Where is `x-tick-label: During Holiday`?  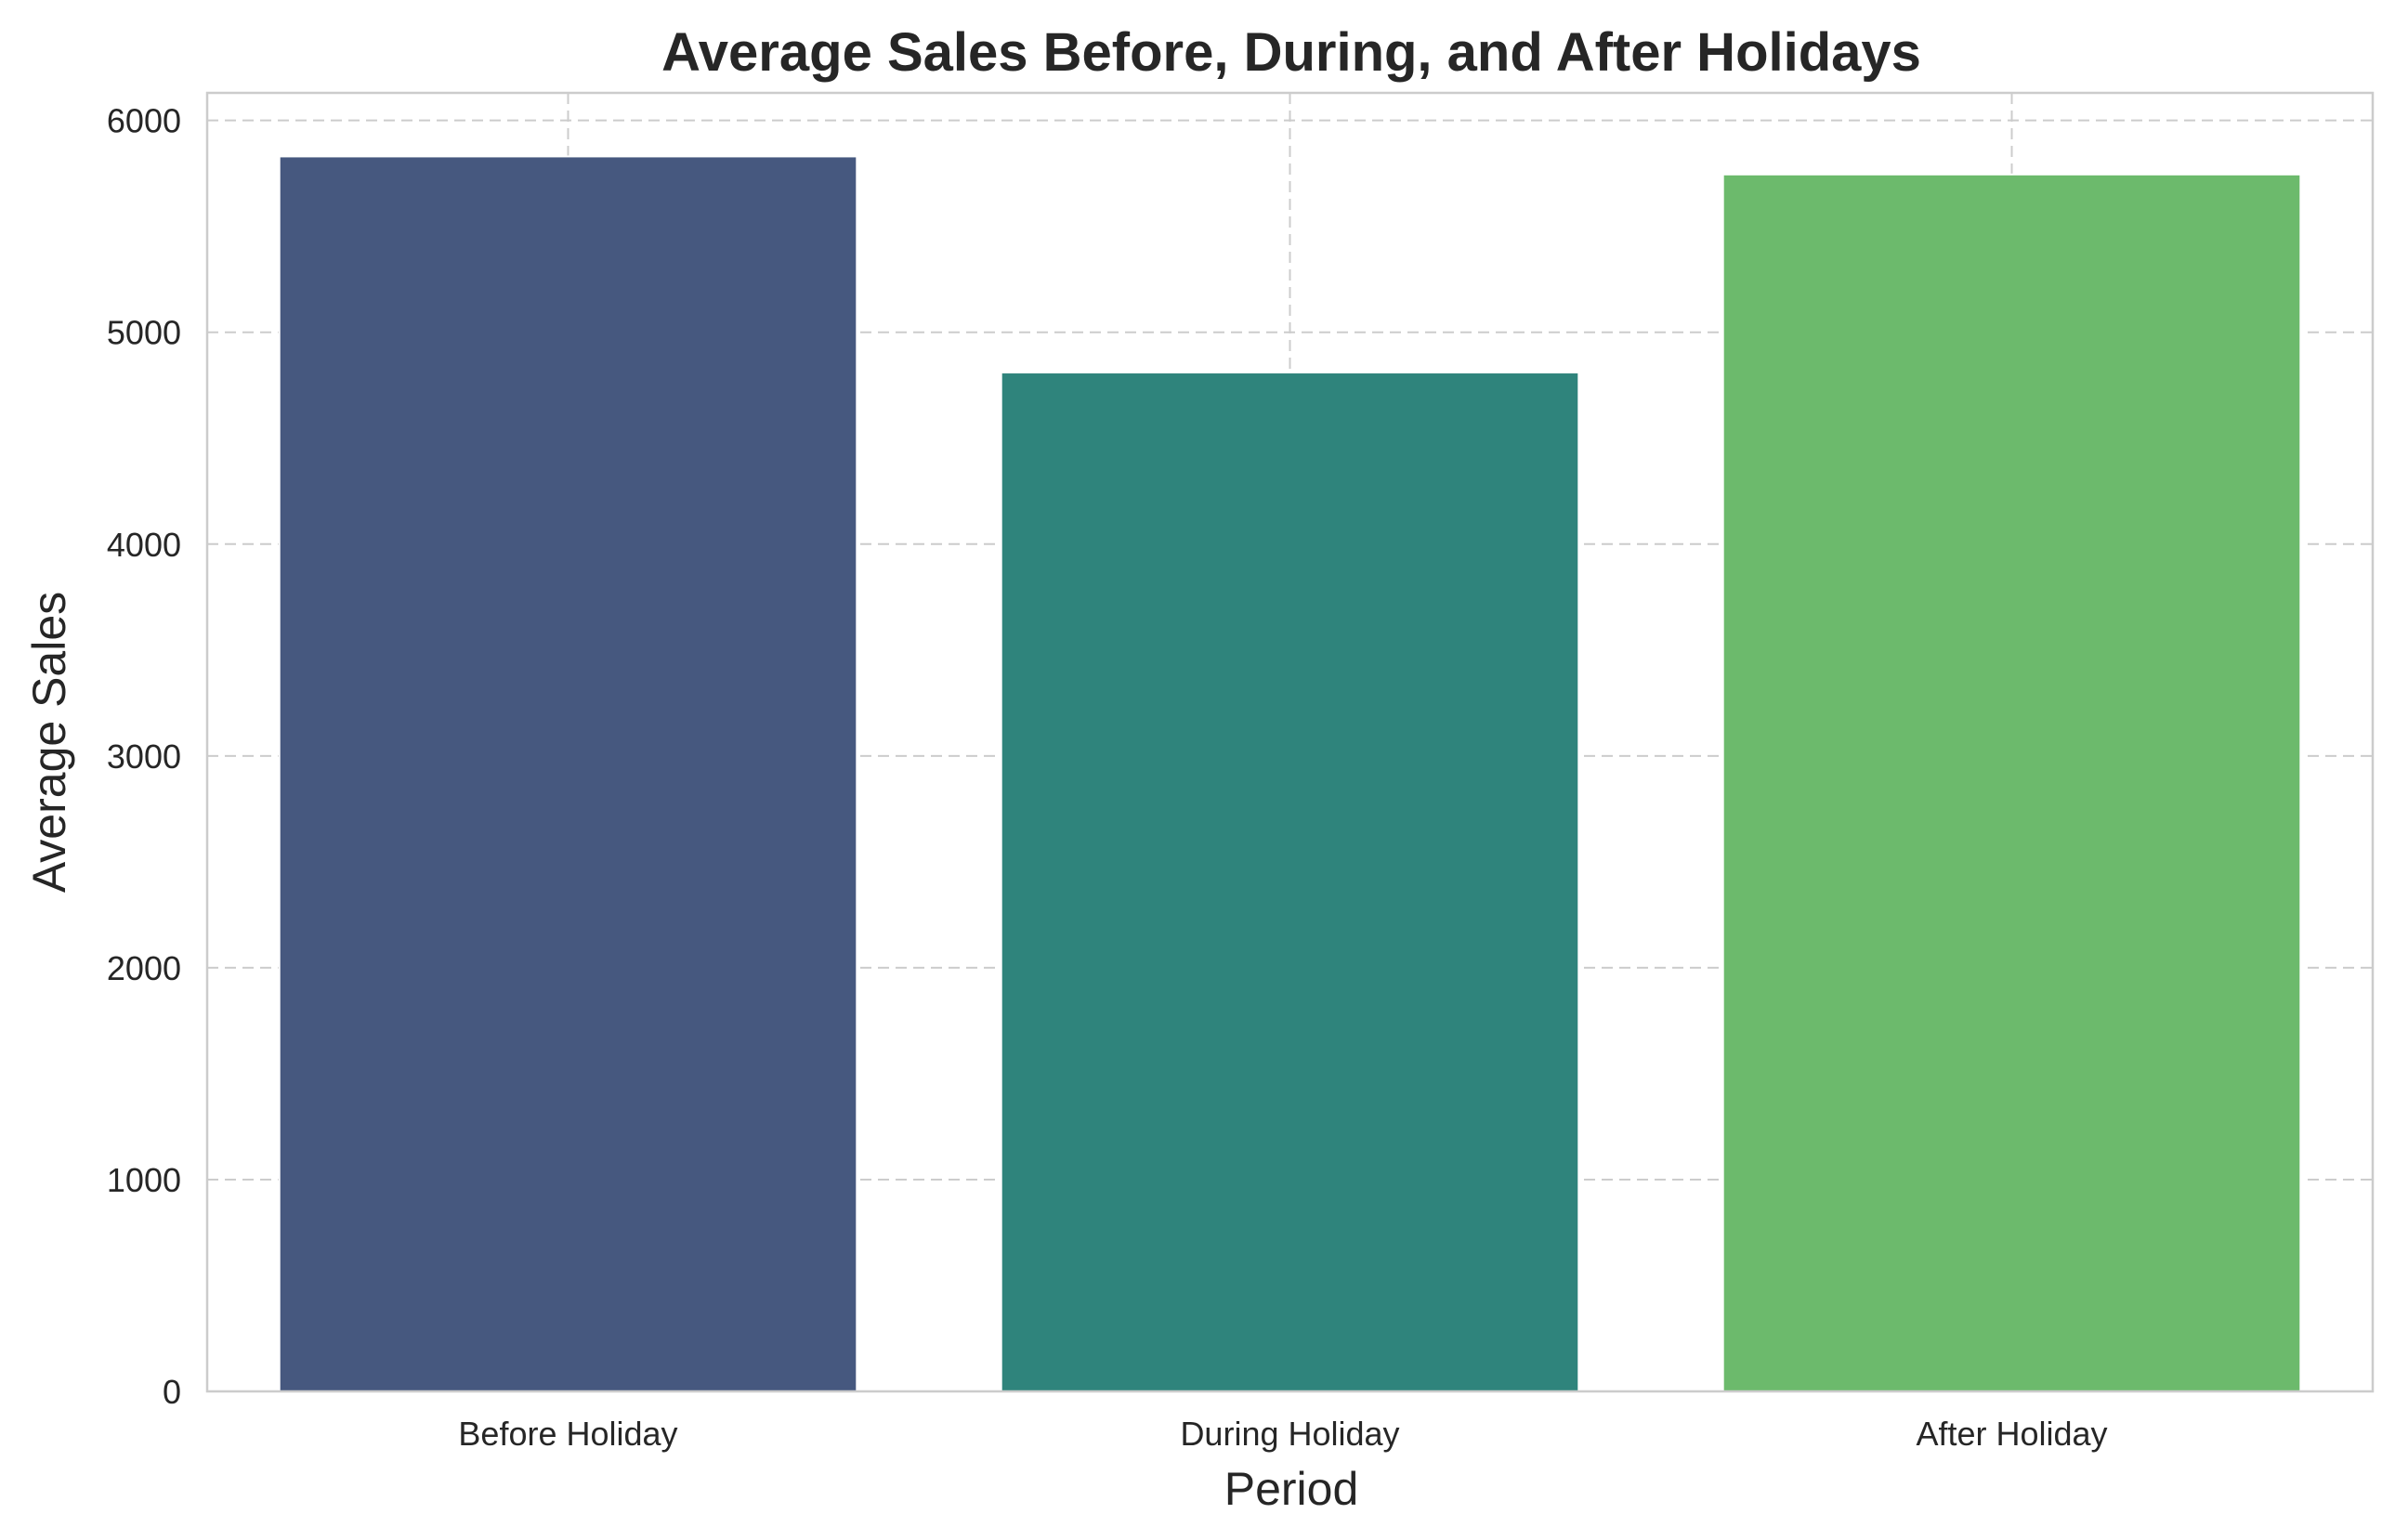 x-tick-label: During Holiday is located at coordinates (1289, 1434).